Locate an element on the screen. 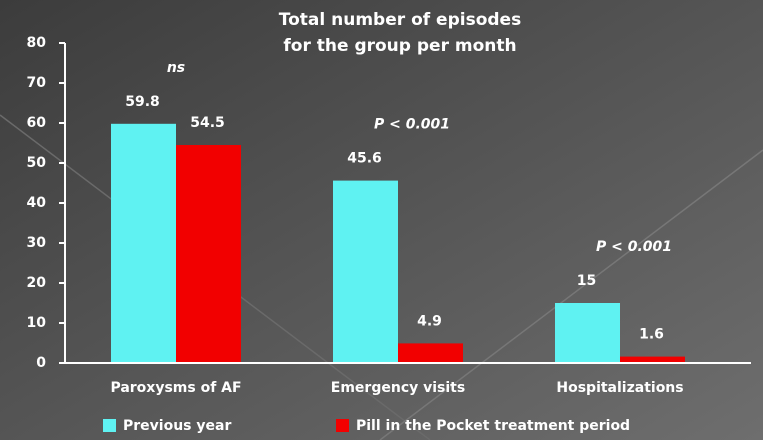  y-tick-label: 40 is located at coordinates (37, 203).